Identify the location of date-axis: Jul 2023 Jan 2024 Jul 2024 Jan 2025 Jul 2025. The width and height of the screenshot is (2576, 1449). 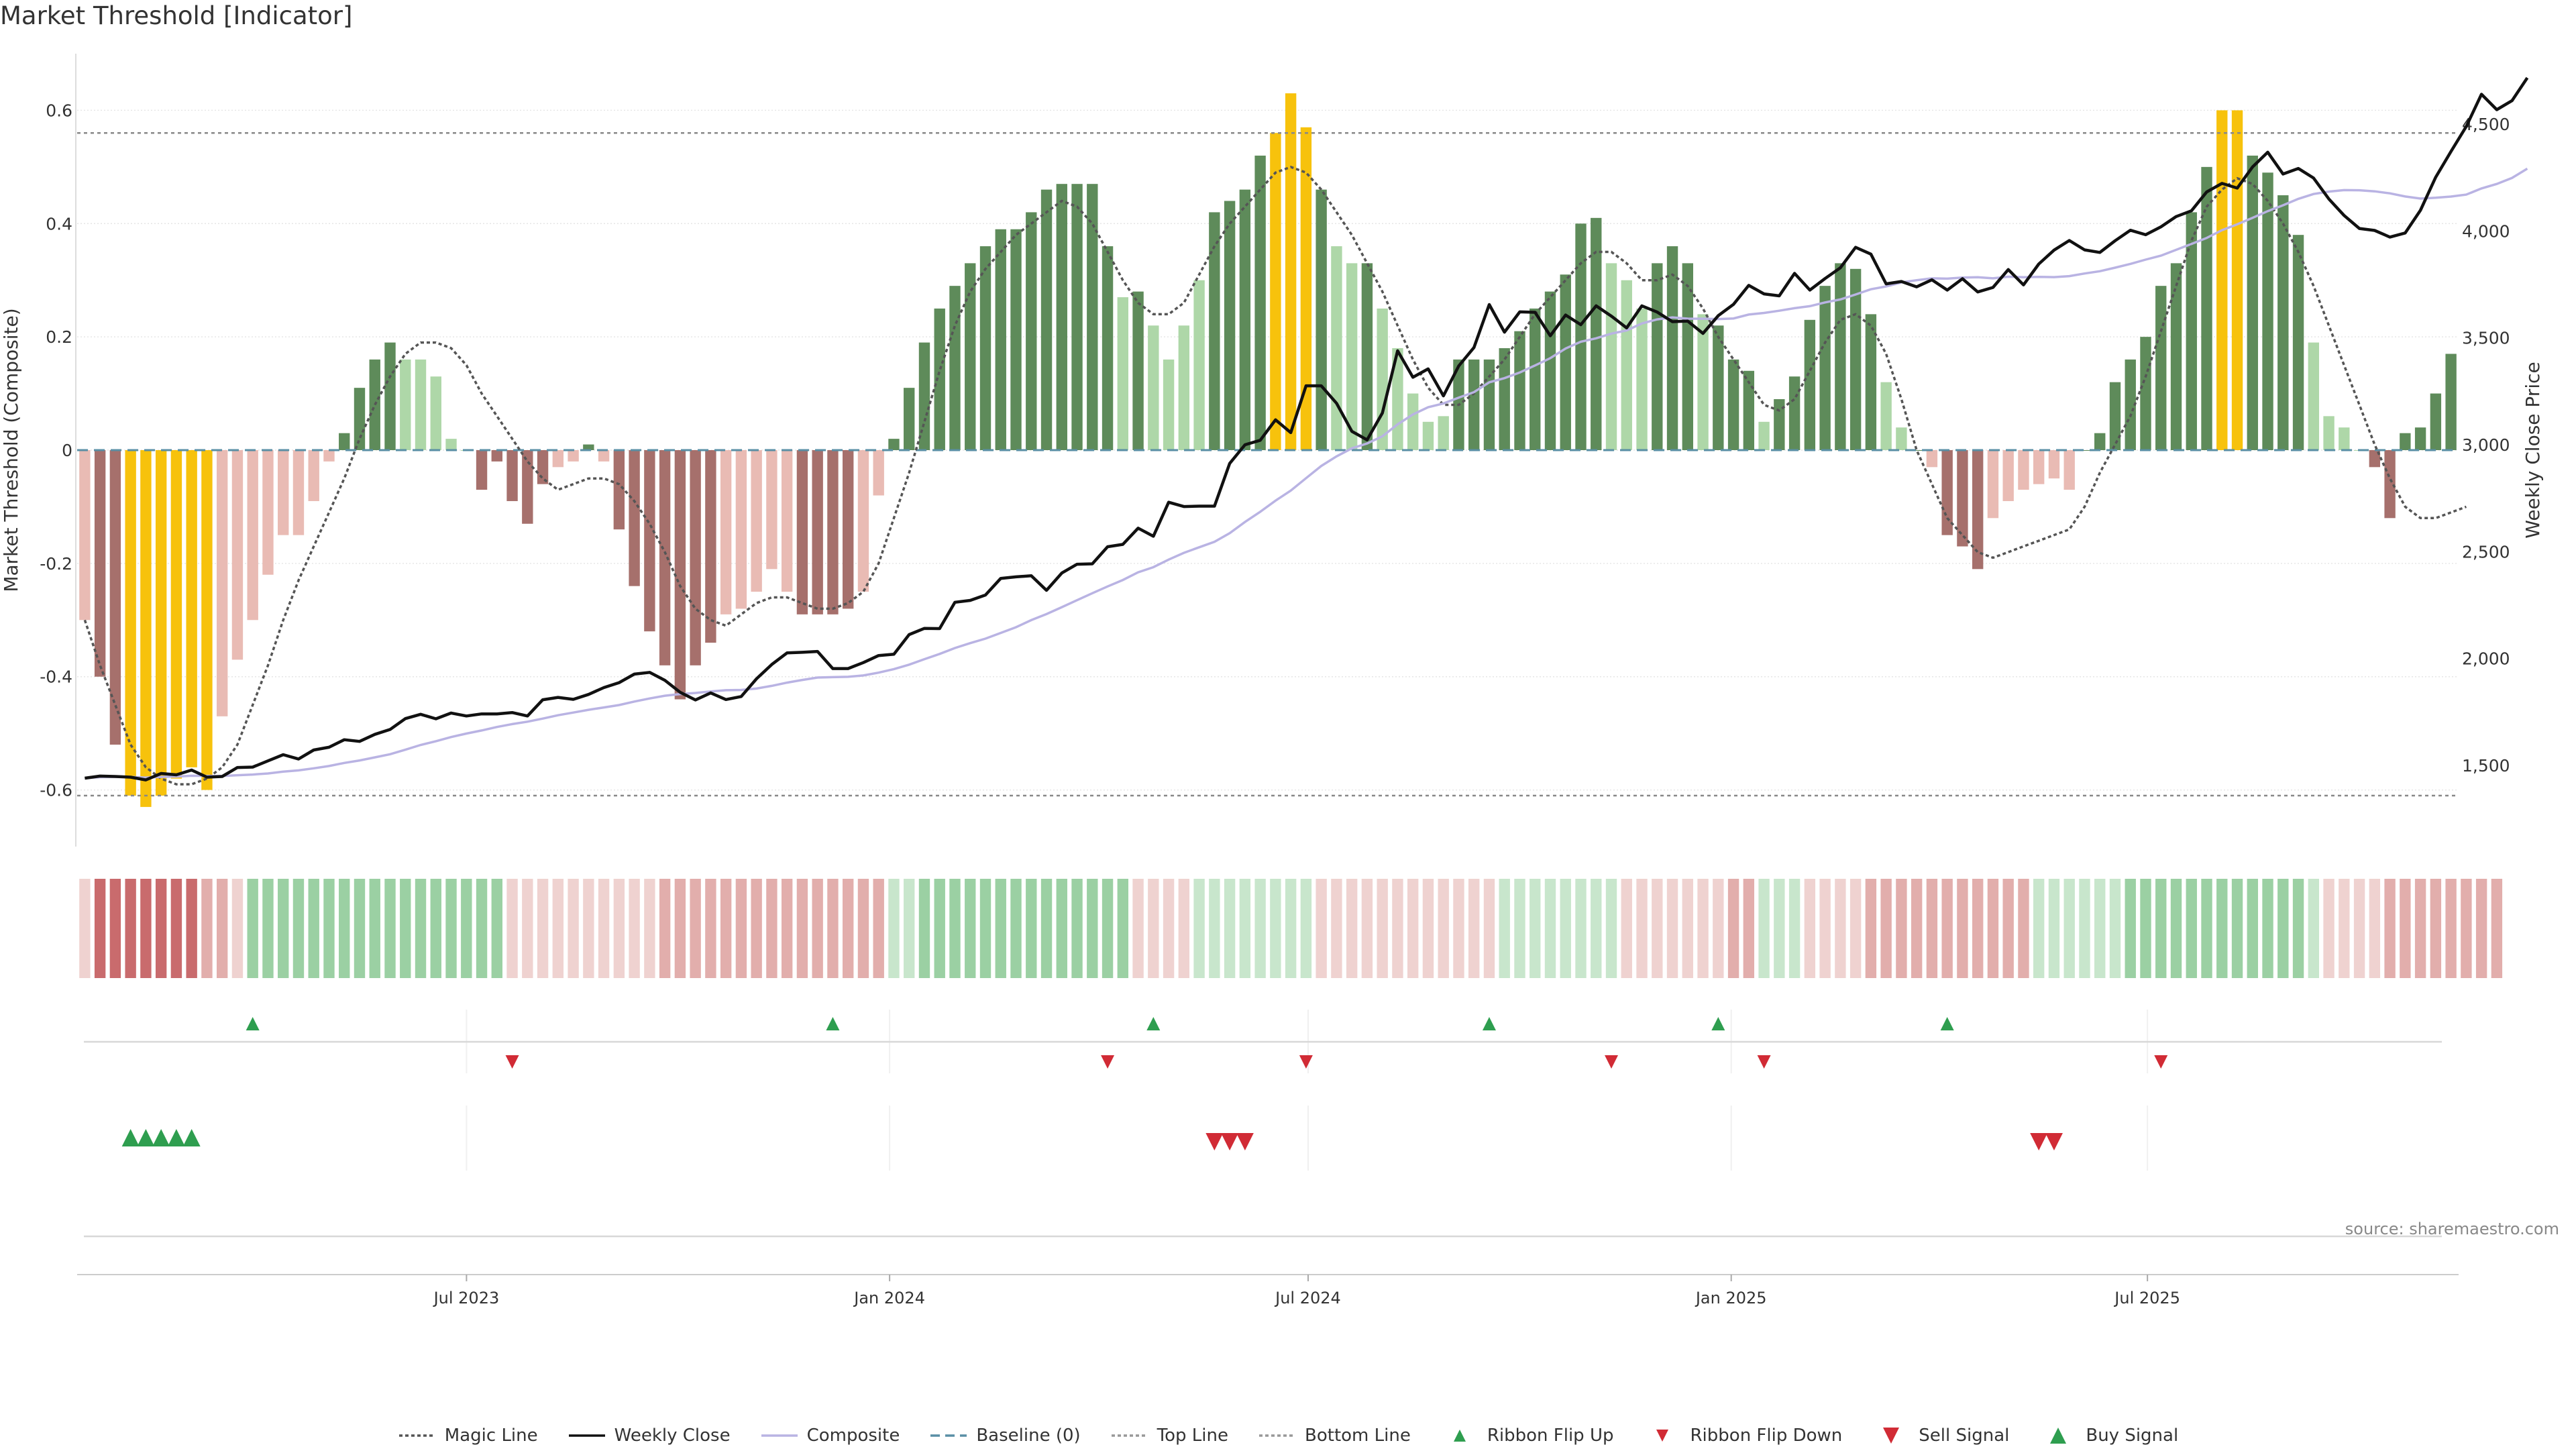
(1268, 1290).